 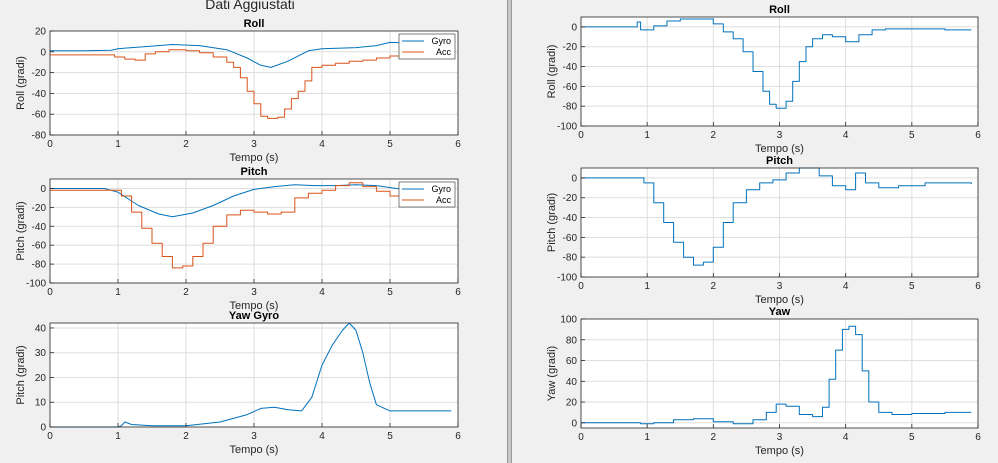 I want to click on y-axis-label: Yaw (gradi), so click(x=552, y=373).